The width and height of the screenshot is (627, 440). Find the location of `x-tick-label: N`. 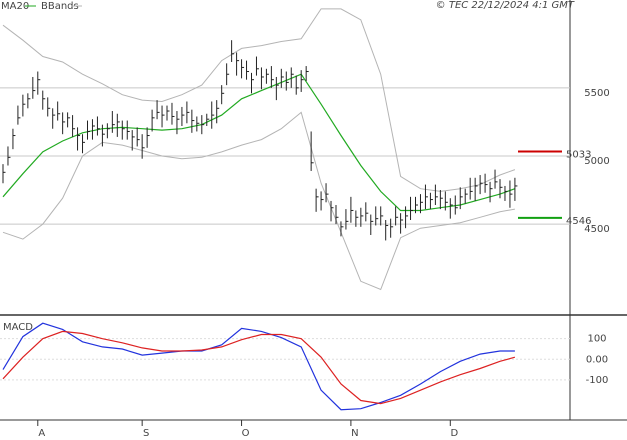

x-tick-label: N is located at coordinates (354, 433).